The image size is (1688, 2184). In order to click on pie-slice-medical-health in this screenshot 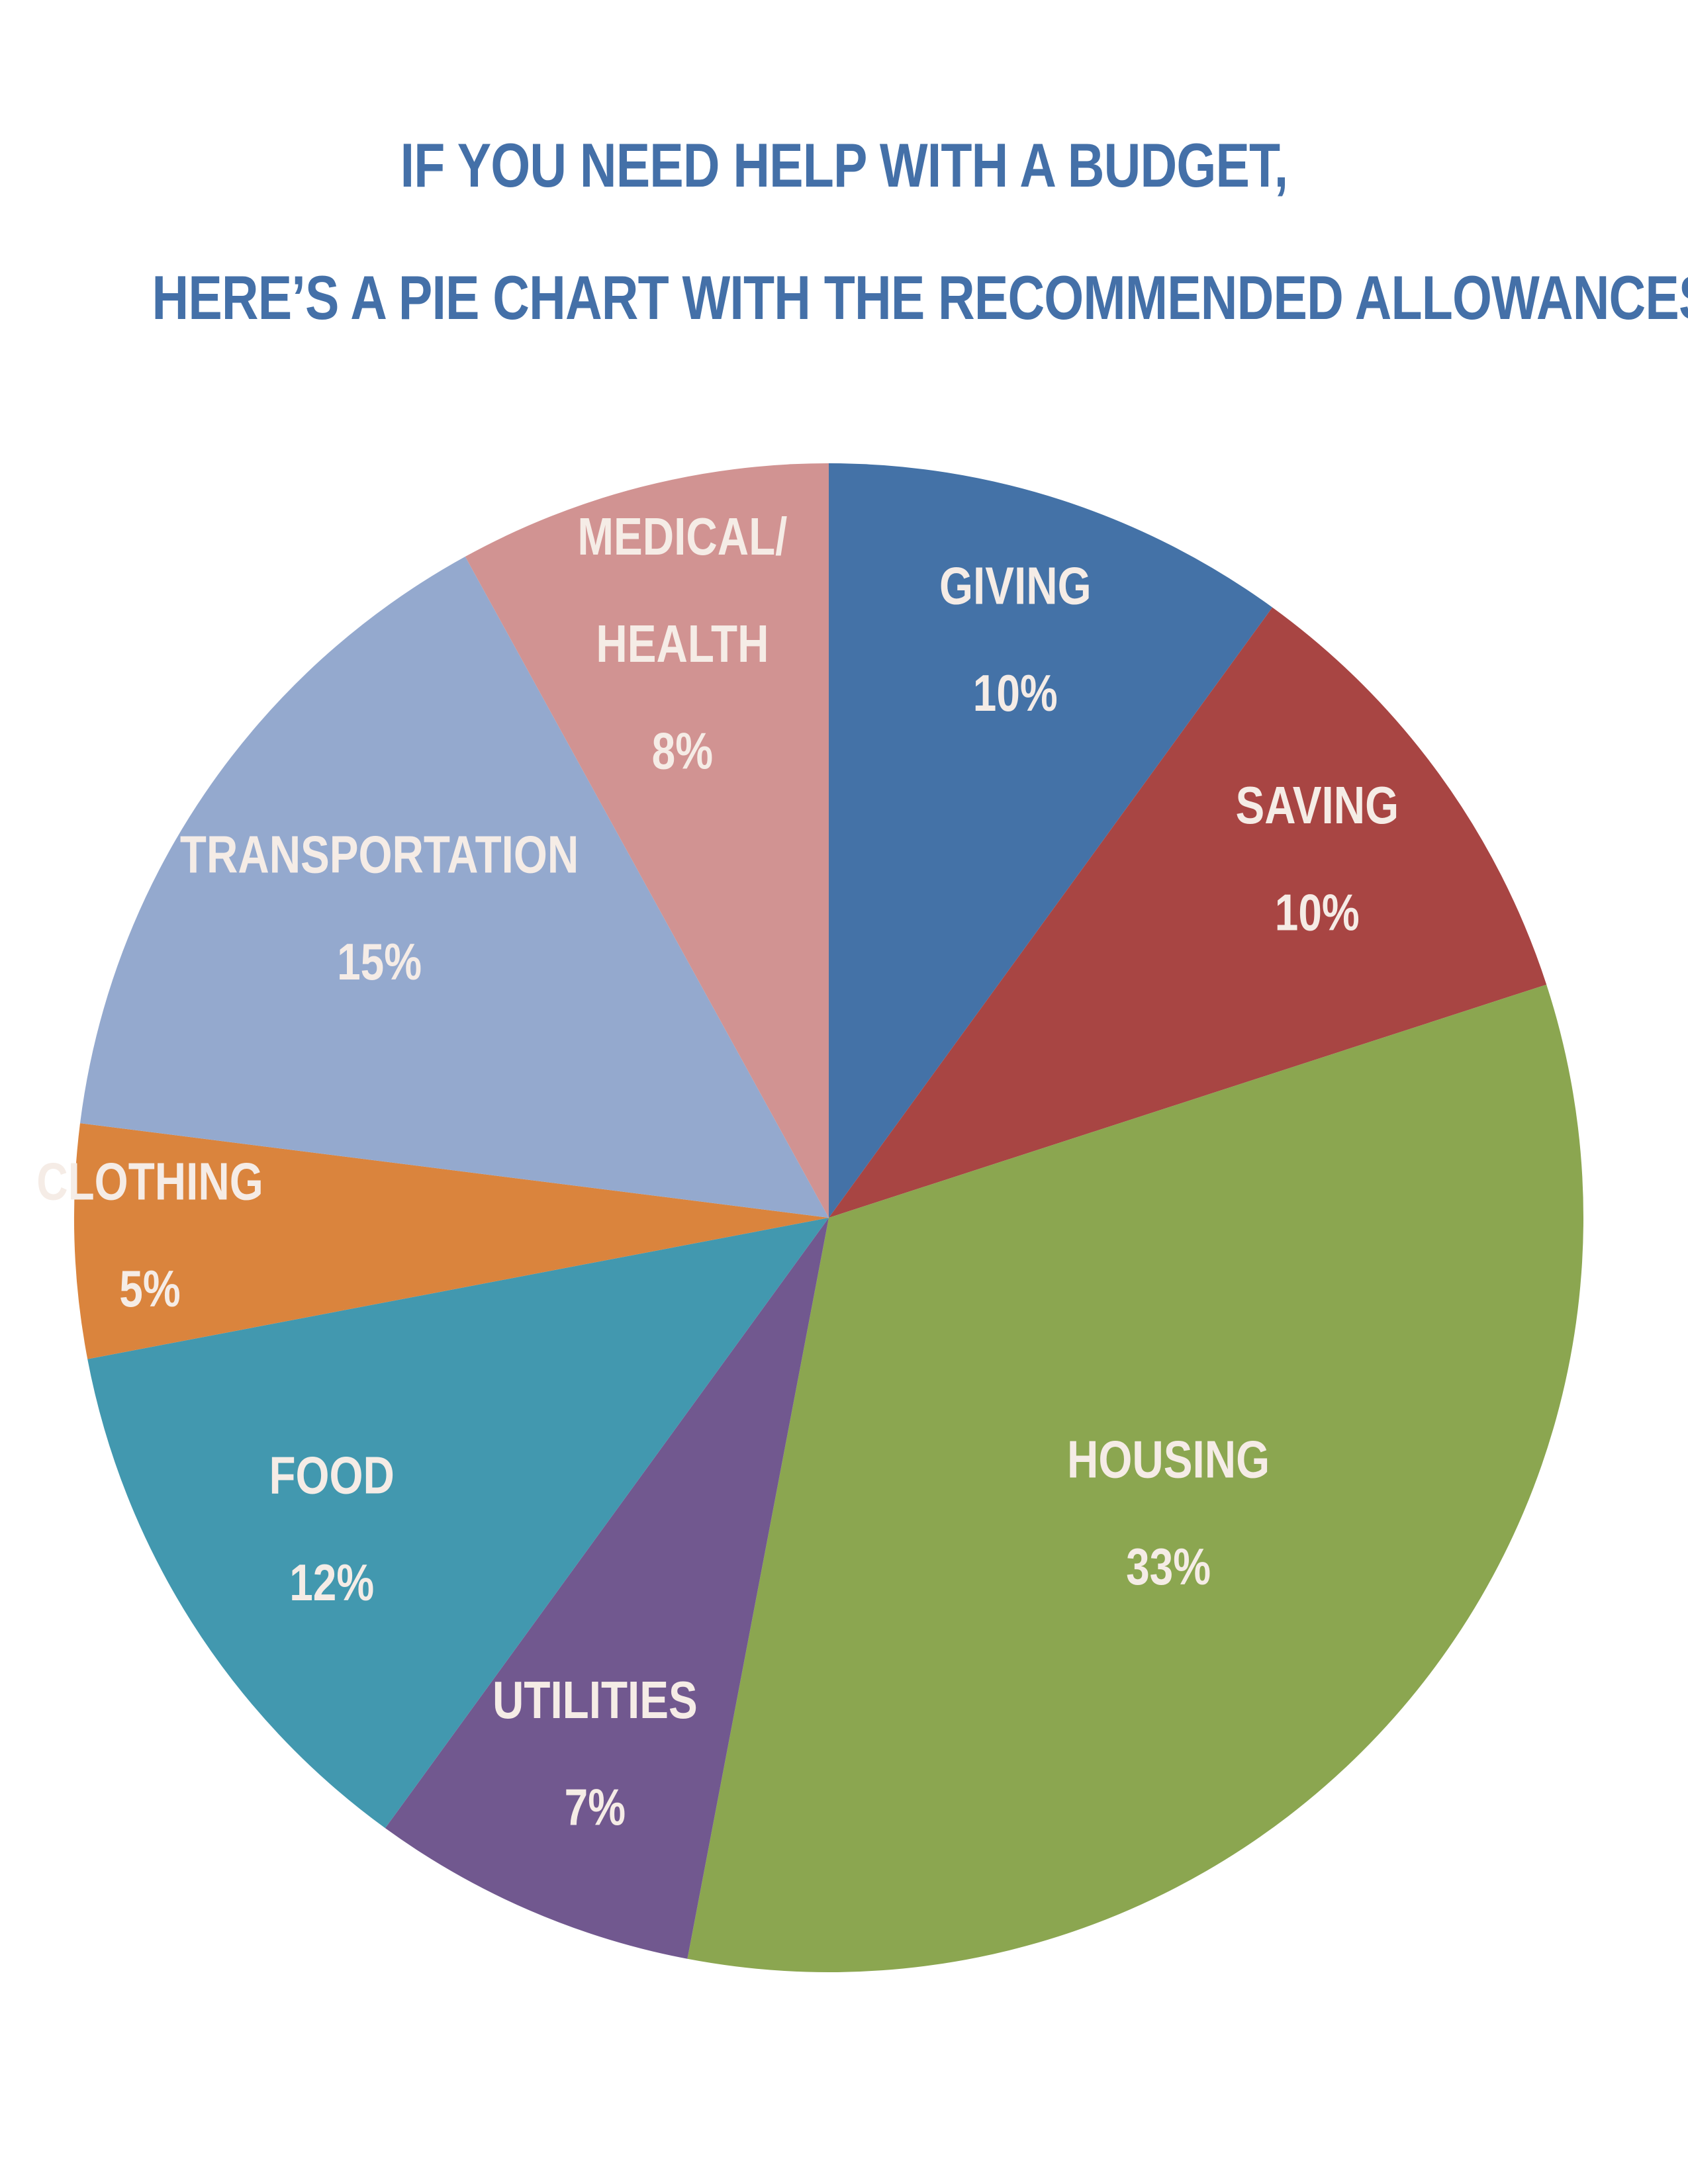, I will do `click(647, 840)`.